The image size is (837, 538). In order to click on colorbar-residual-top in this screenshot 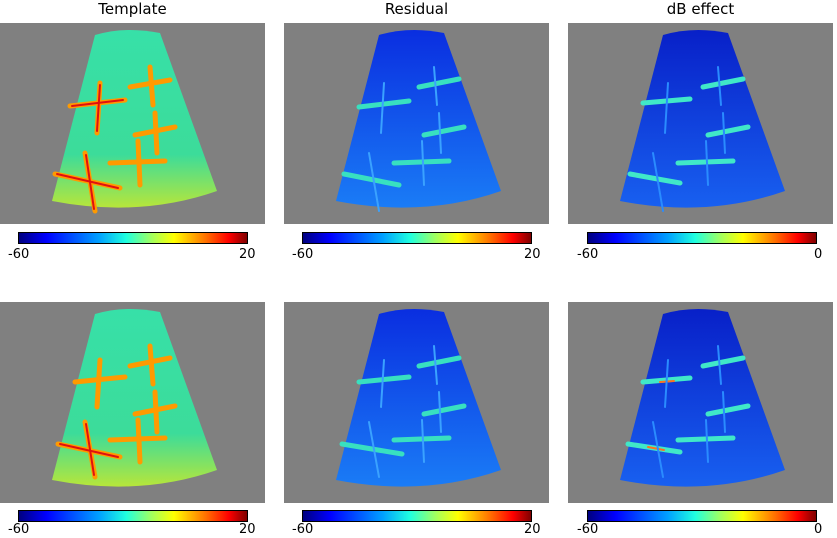, I will do `click(417, 238)`.